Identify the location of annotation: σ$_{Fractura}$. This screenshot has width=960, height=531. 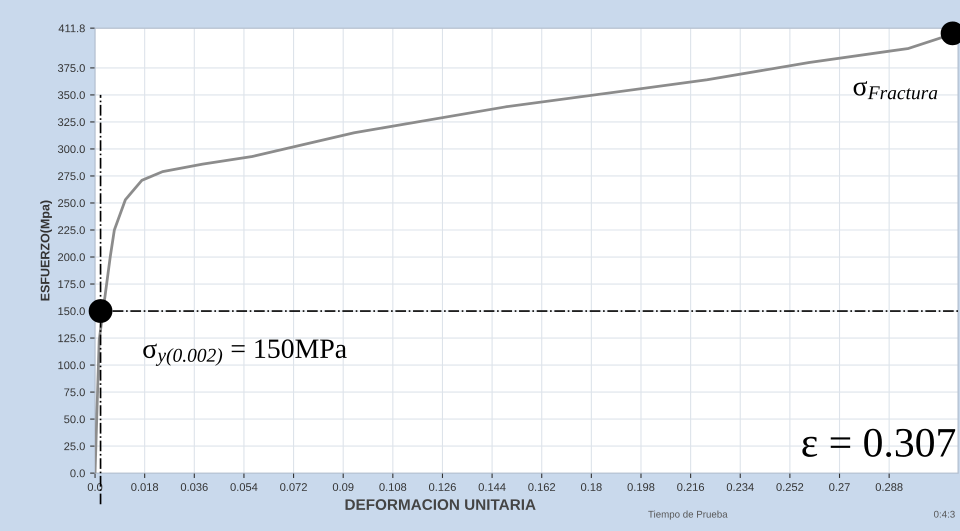
(896, 90).